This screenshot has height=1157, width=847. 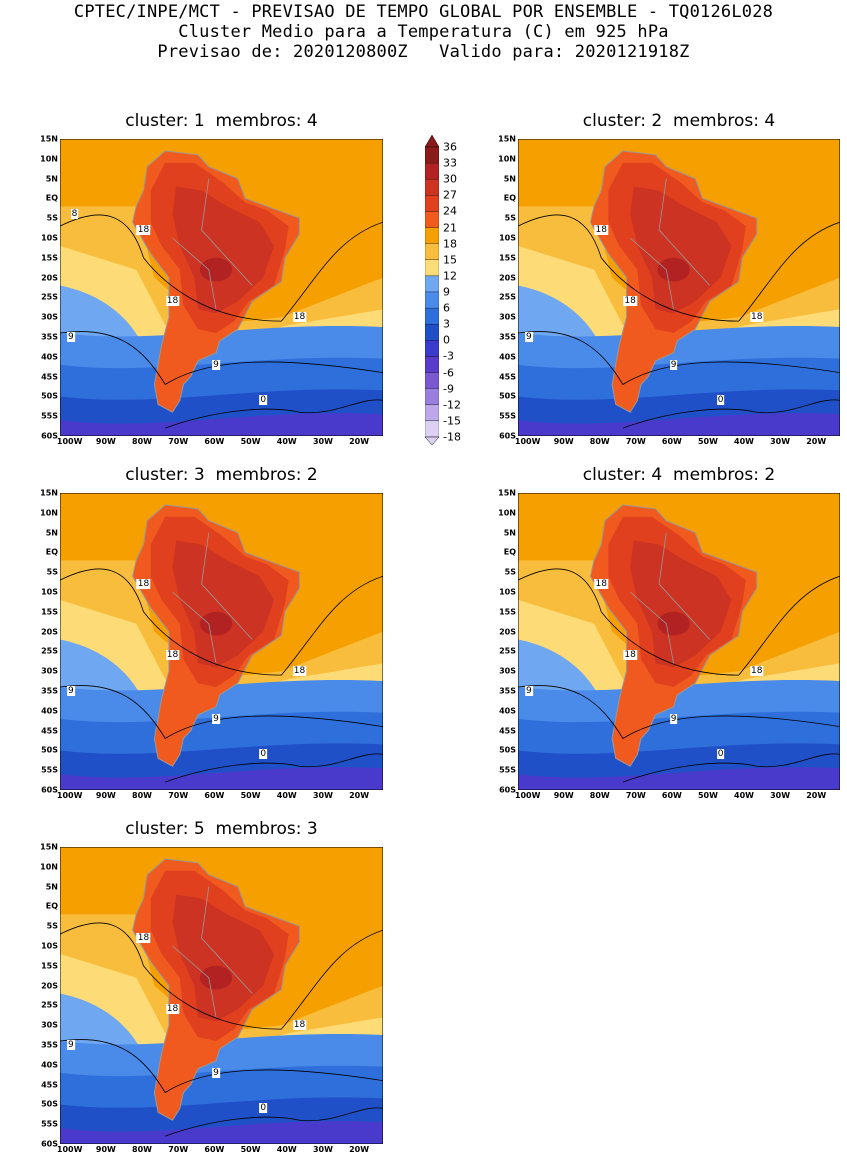 What do you see at coordinates (448, 389) in the screenshot?
I see `colorbar-label: -9` at bounding box center [448, 389].